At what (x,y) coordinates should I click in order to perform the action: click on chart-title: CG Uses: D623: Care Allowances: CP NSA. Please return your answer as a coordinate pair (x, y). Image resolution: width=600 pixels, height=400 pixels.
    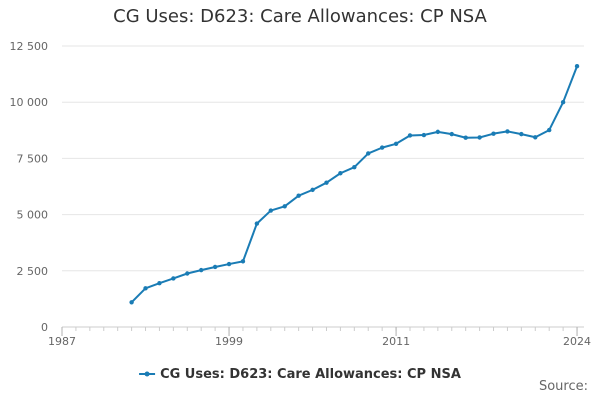
    Looking at the image, I should click on (300, 16).